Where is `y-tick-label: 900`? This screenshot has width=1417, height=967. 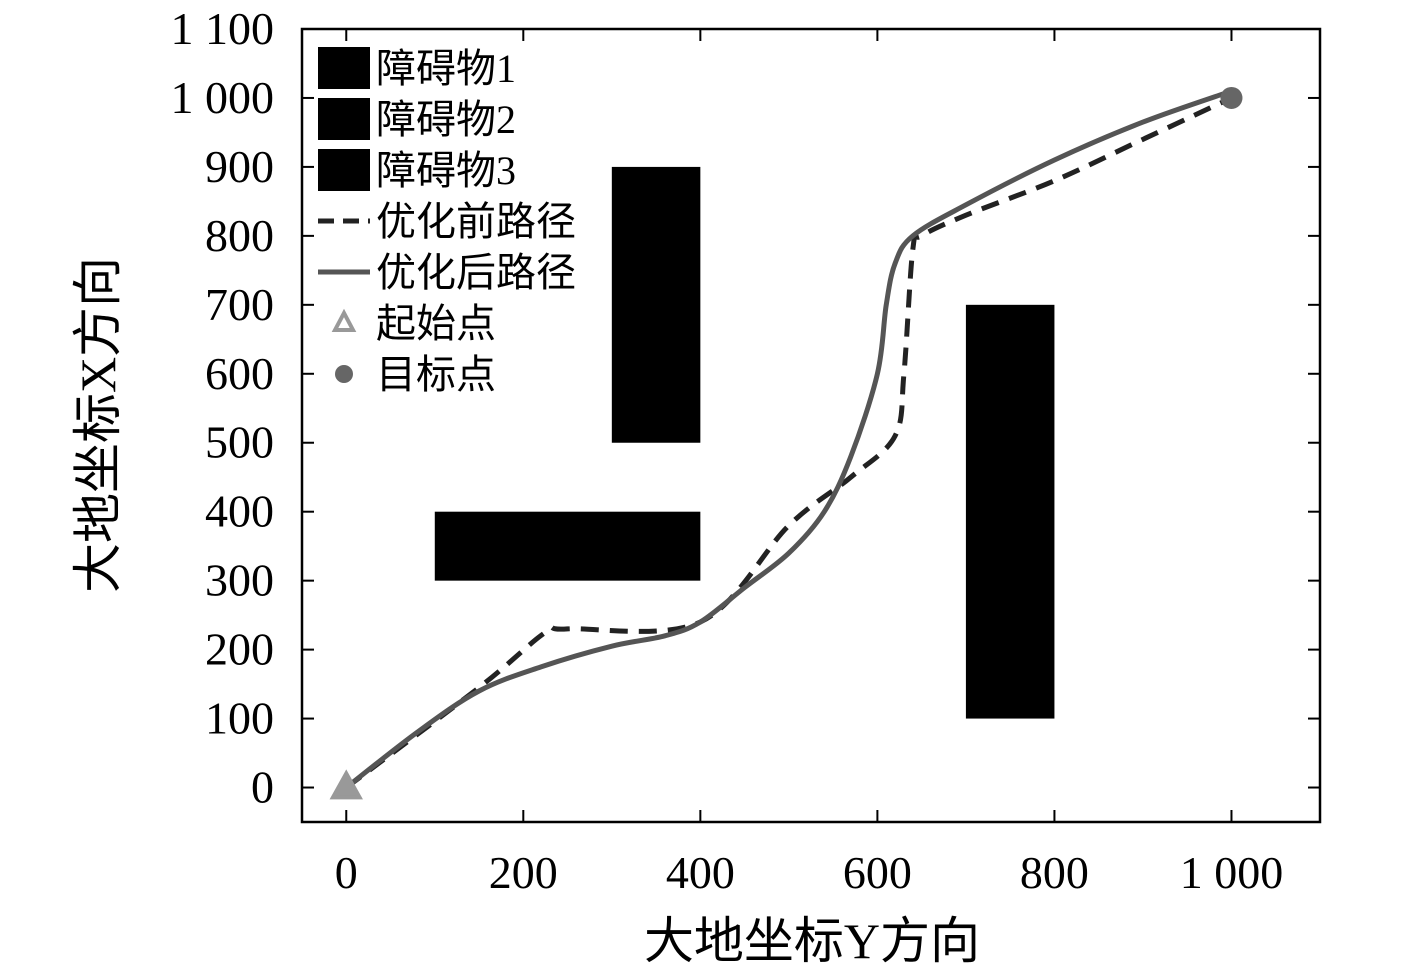
y-tick-label: 900 is located at coordinates (239, 166).